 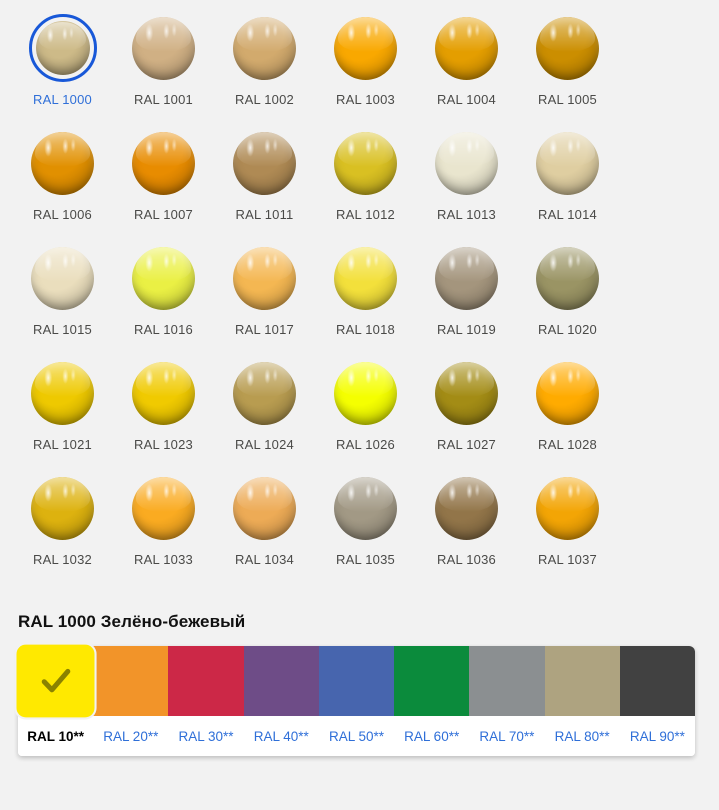 I want to click on swatch-ral-1017: RAL 1017, so click(x=264, y=301).